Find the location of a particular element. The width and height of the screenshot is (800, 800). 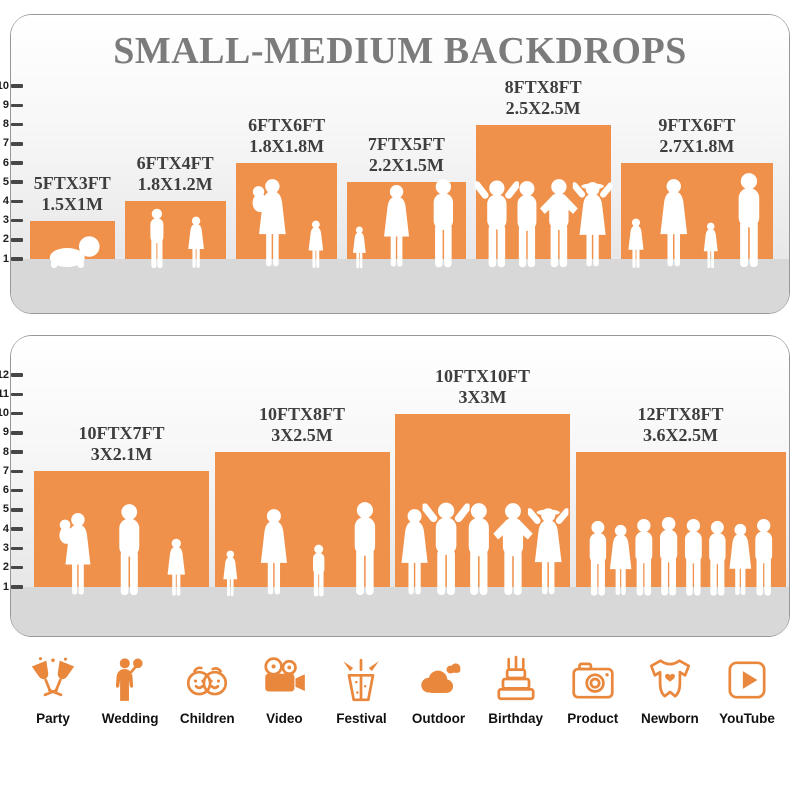

category-outdoor: Outdoor is located at coordinates (439, 690).